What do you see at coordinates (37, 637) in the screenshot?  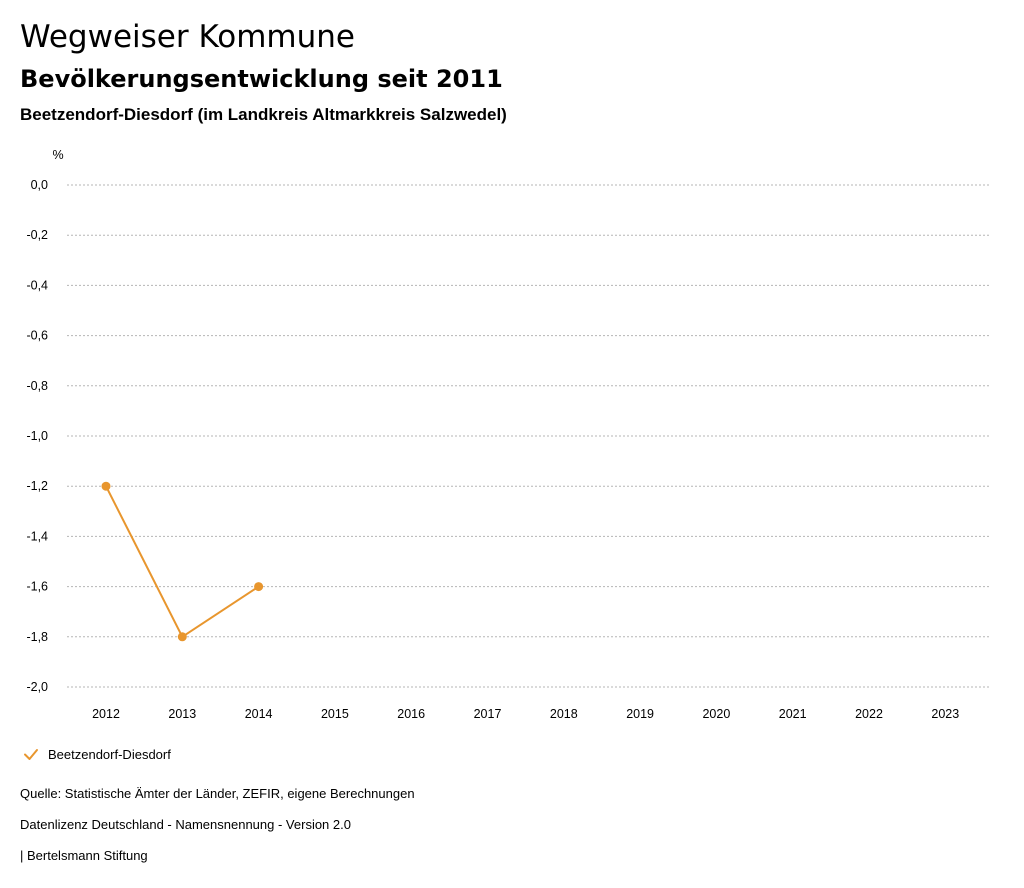 I see `y-tick-label: -1,8` at bounding box center [37, 637].